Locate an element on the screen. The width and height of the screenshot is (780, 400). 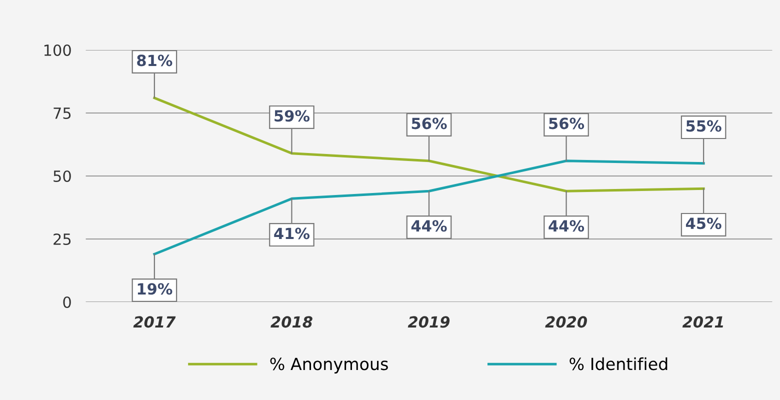
x-tick-label: 2018 is located at coordinates (291, 322).